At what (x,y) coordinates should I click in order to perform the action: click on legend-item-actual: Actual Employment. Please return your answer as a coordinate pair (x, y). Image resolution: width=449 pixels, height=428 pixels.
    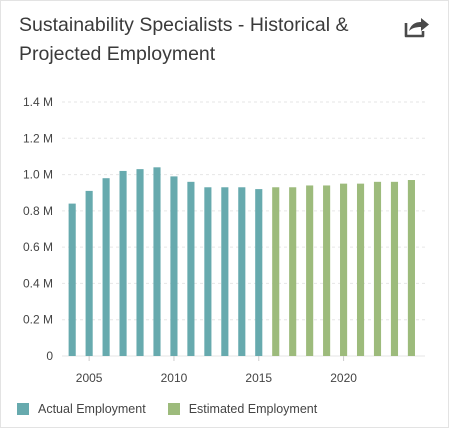
    Looking at the image, I should click on (81, 409).